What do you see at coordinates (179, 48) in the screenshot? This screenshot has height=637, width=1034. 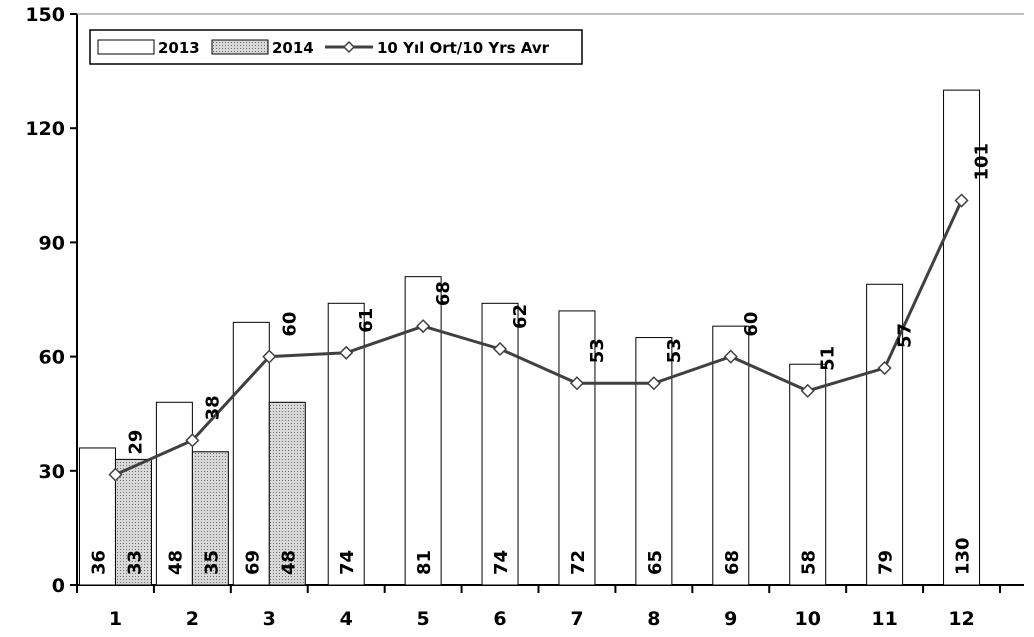 I see `legend-label-2013: 2013` at bounding box center [179, 48].